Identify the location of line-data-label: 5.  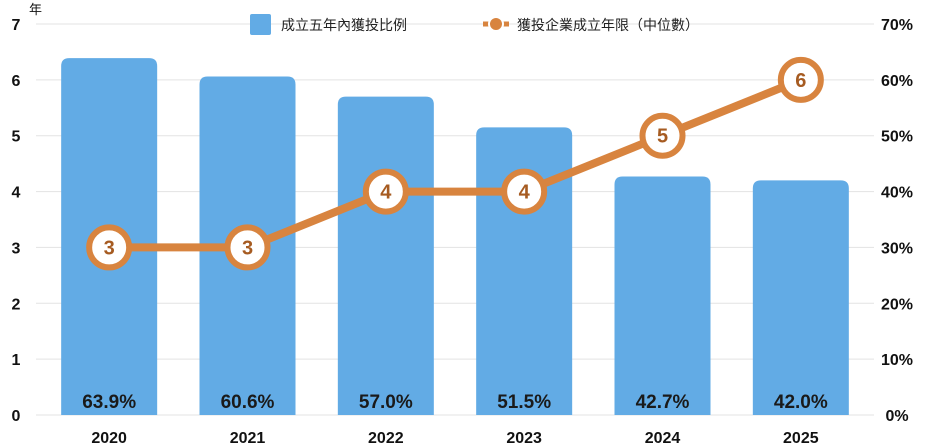
(662, 137).